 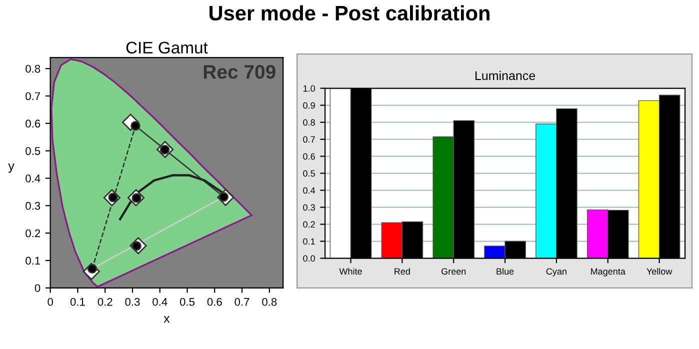 What do you see at coordinates (160, 302) in the screenshot?
I see `x-tick-label: 0.4` at bounding box center [160, 302].